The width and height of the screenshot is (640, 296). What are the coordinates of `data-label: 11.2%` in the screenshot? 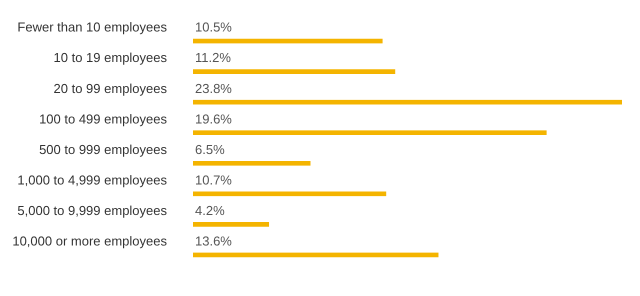 It's located at (213, 58).